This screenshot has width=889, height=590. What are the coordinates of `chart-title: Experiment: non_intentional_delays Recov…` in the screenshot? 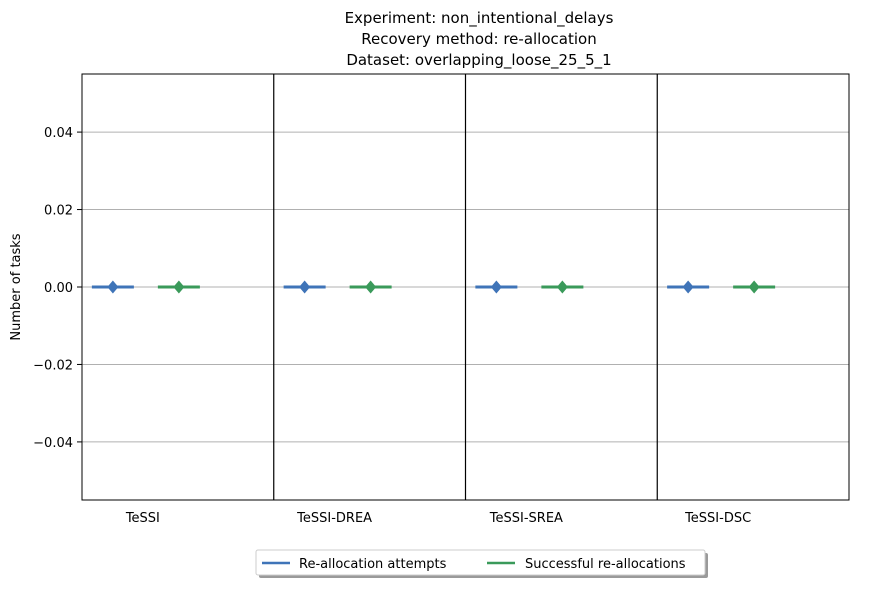 It's located at (479, 39).